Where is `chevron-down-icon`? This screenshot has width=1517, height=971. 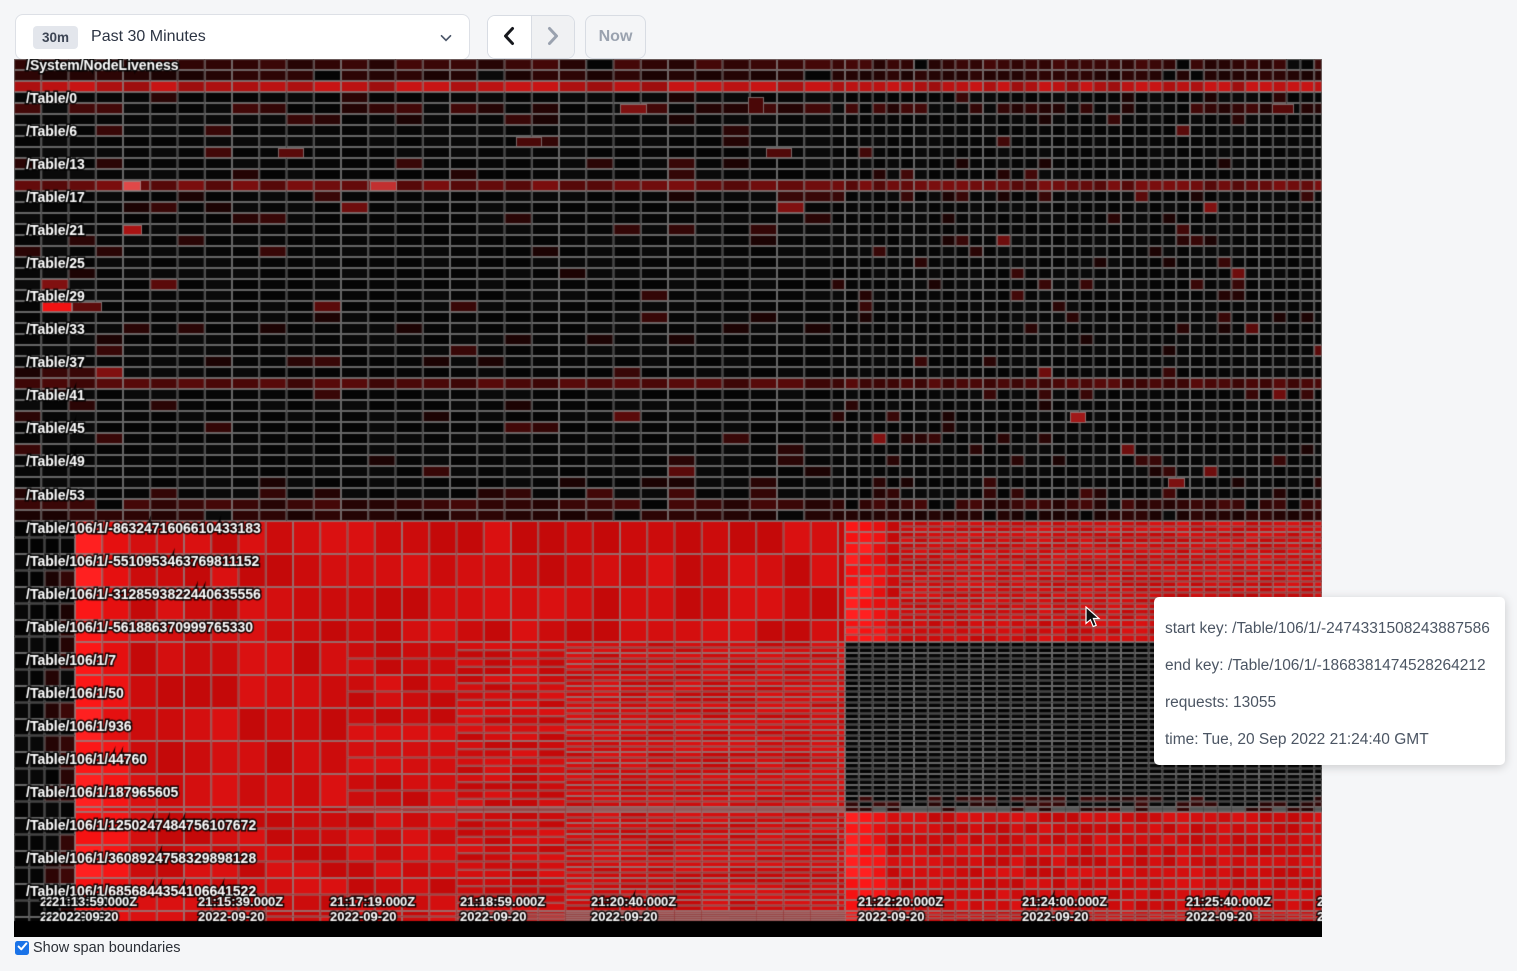
chevron-down-icon is located at coordinates (446, 40).